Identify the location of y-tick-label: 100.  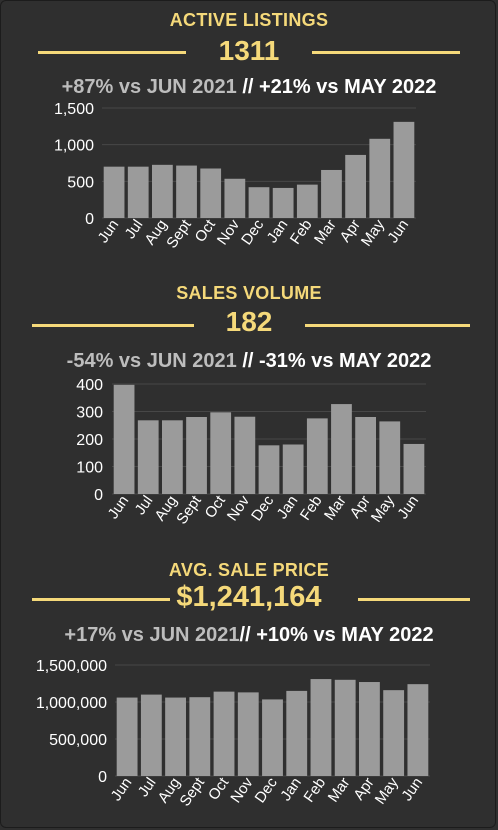
(89, 468).